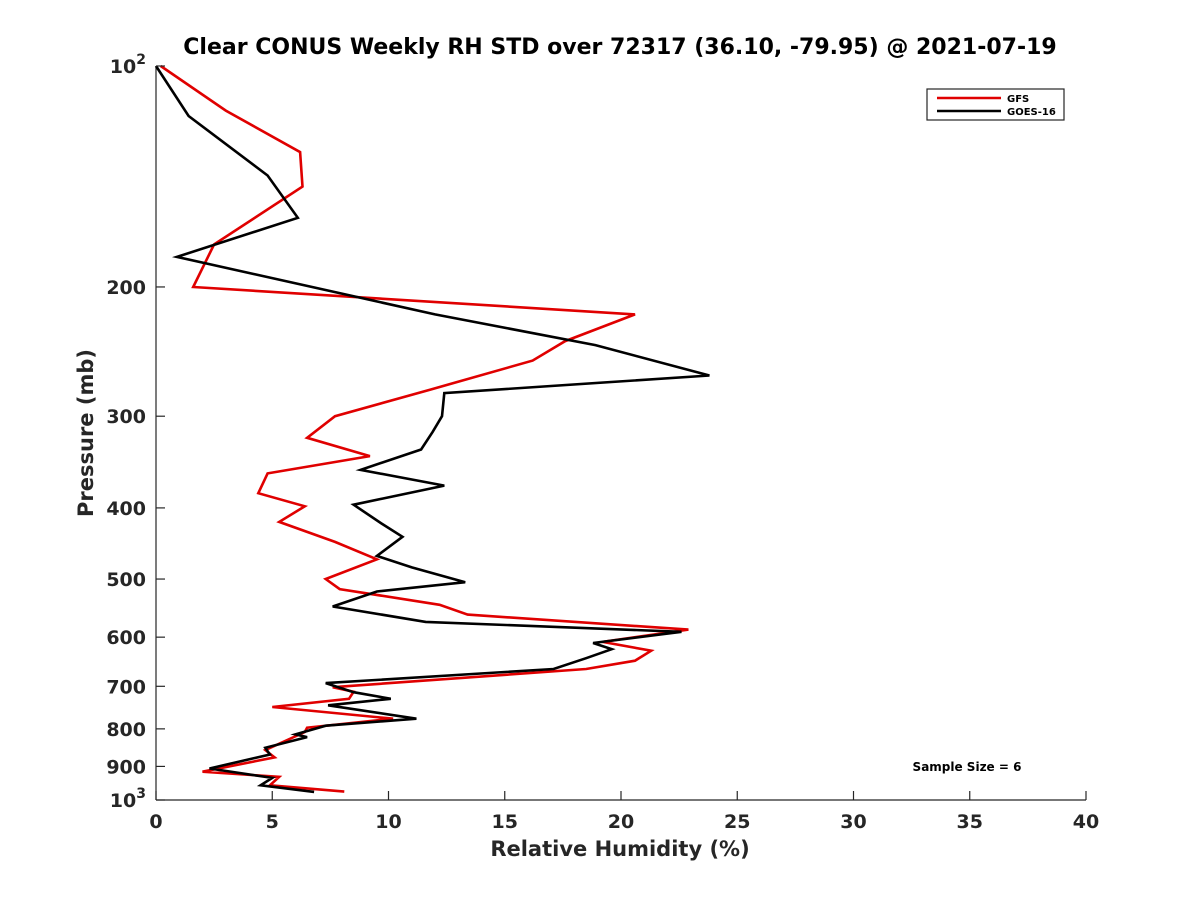  I want to click on x-axis-label: Relative Humidity (%), so click(619, 849).